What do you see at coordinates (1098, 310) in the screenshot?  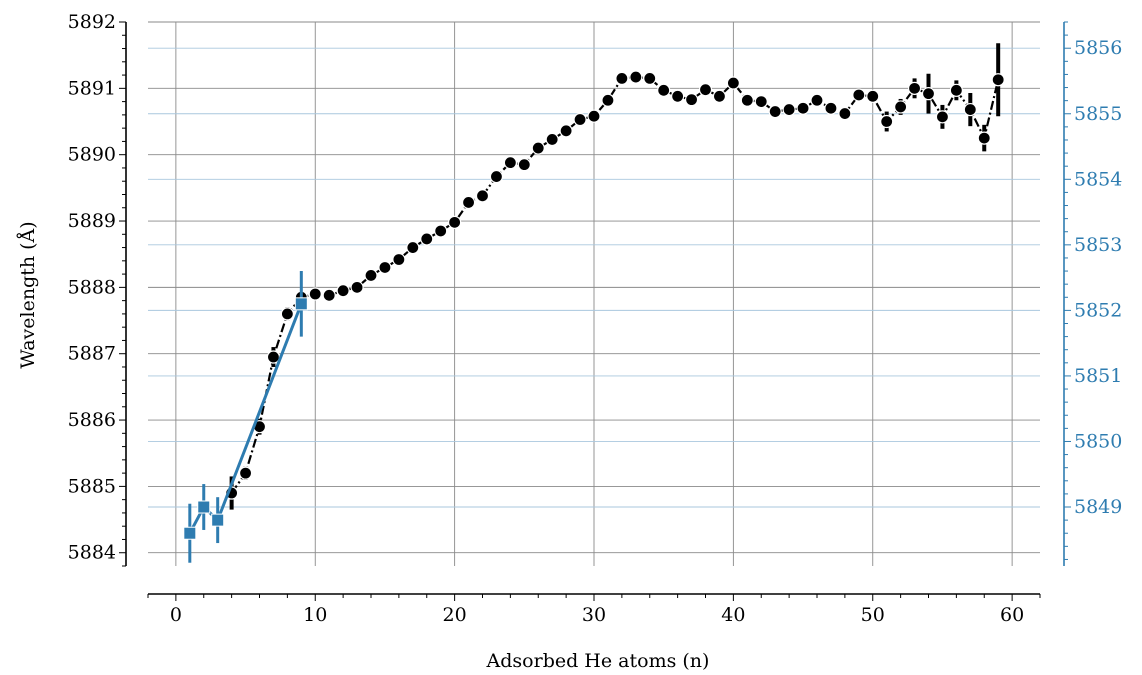 I see `y2-tick-label: 5852` at bounding box center [1098, 310].